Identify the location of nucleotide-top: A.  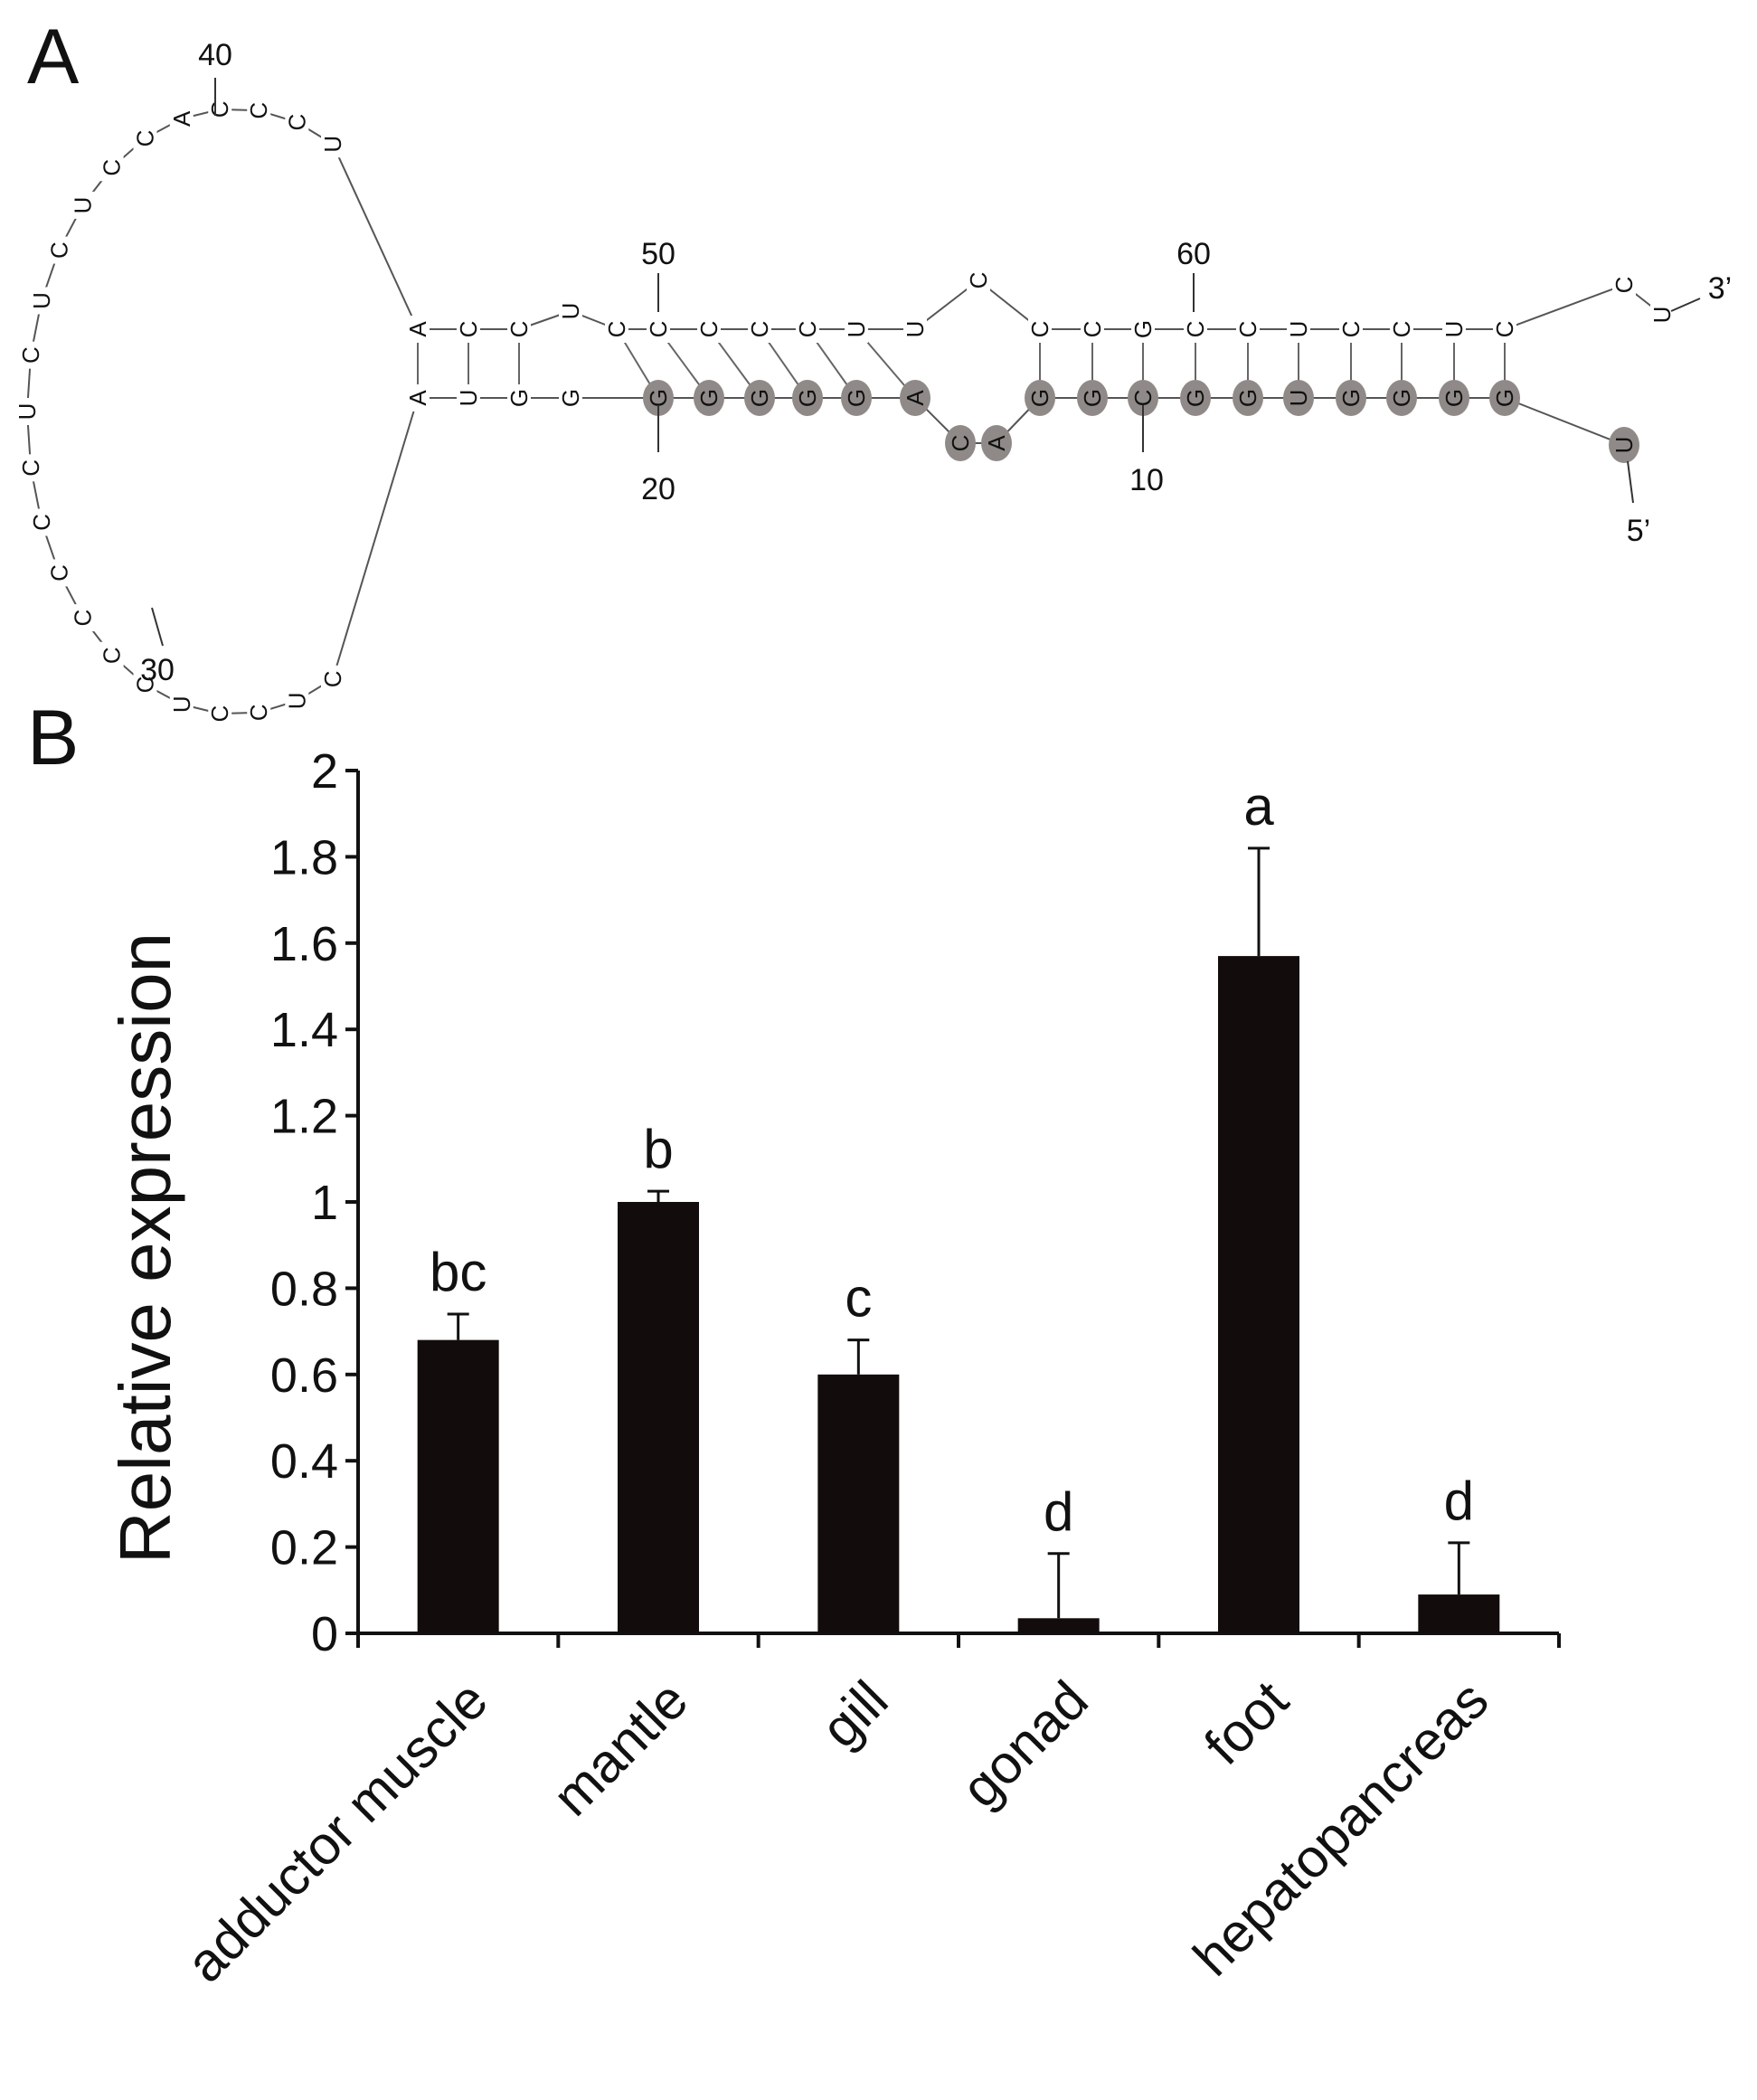
(418, 329).